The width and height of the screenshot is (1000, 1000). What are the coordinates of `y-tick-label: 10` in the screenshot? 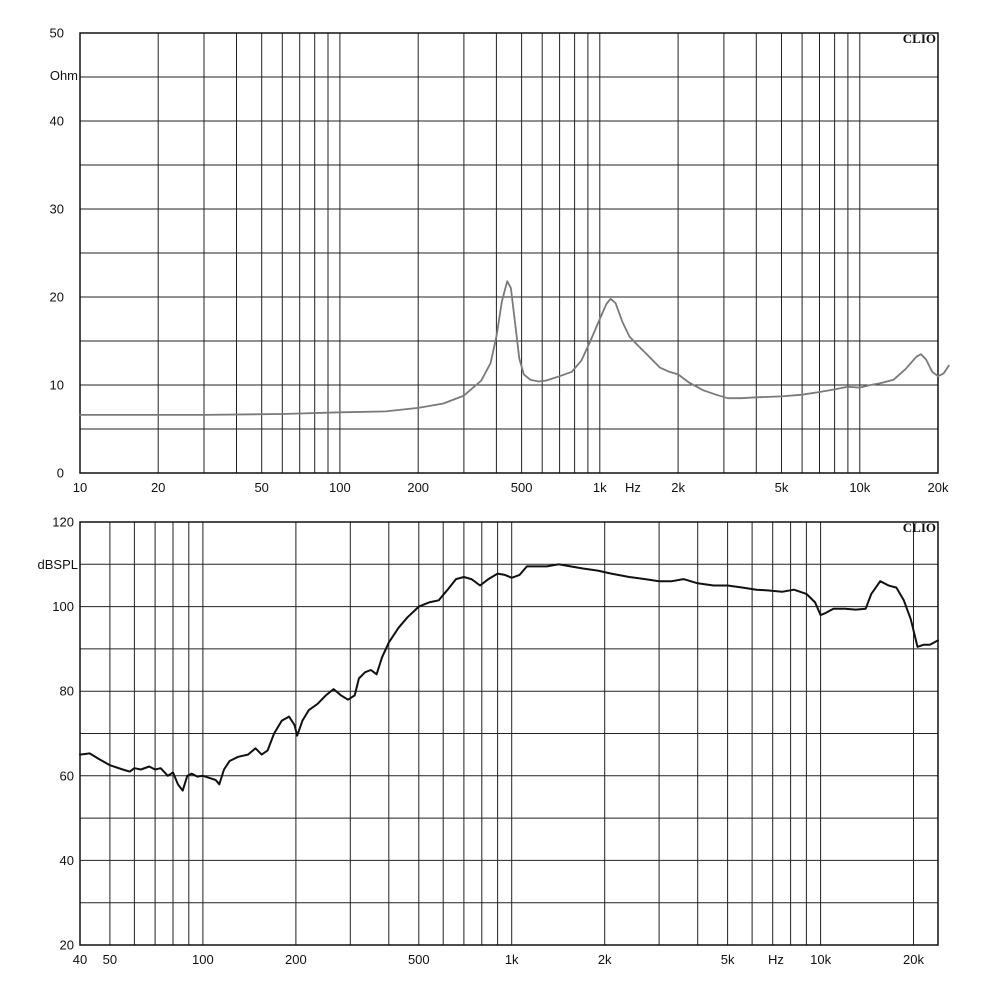 It's located at (57, 385).